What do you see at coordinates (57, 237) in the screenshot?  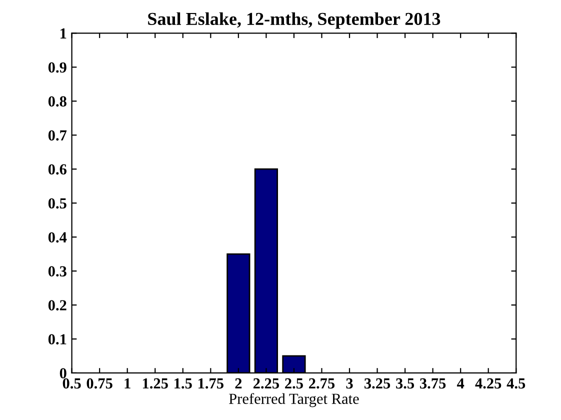 I see `y-tick-label: 0.4` at bounding box center [57, 237].